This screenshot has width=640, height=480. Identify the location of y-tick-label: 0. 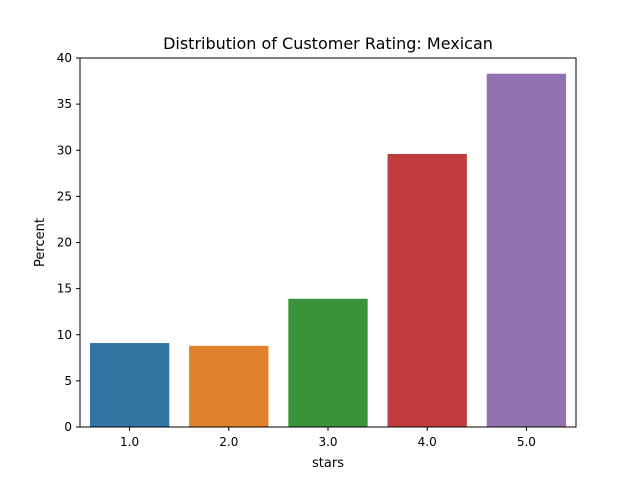
(68, 427).